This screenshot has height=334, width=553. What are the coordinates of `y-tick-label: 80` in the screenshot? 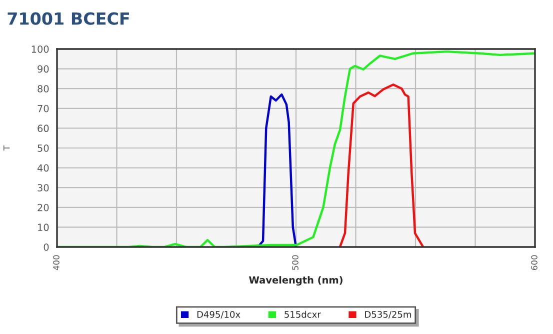 It's located at (43, 88).